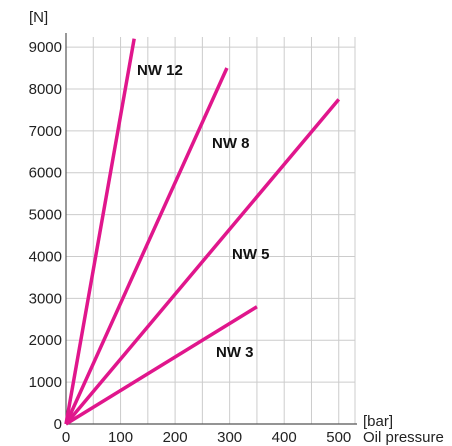 The image size is (452, 446). What do you see at coordinates (284, 437) in the screenshot?
I see `x-tick-label: 400` at bounding box center [284, 437].